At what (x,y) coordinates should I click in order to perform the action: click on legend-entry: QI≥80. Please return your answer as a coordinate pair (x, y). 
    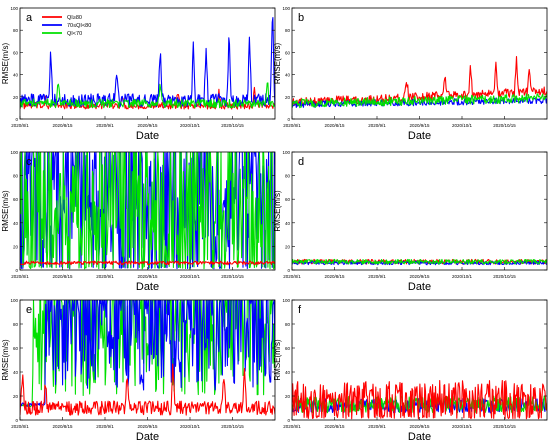
    Looking at the image, I should click on (74, 18).